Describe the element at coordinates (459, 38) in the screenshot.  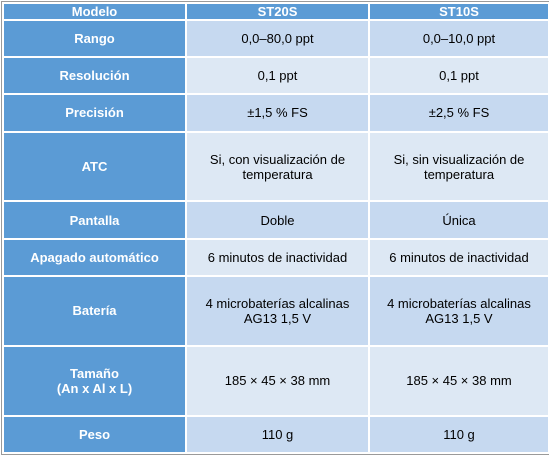
I see `cell: 0,0–10,0 ppt` at that location.